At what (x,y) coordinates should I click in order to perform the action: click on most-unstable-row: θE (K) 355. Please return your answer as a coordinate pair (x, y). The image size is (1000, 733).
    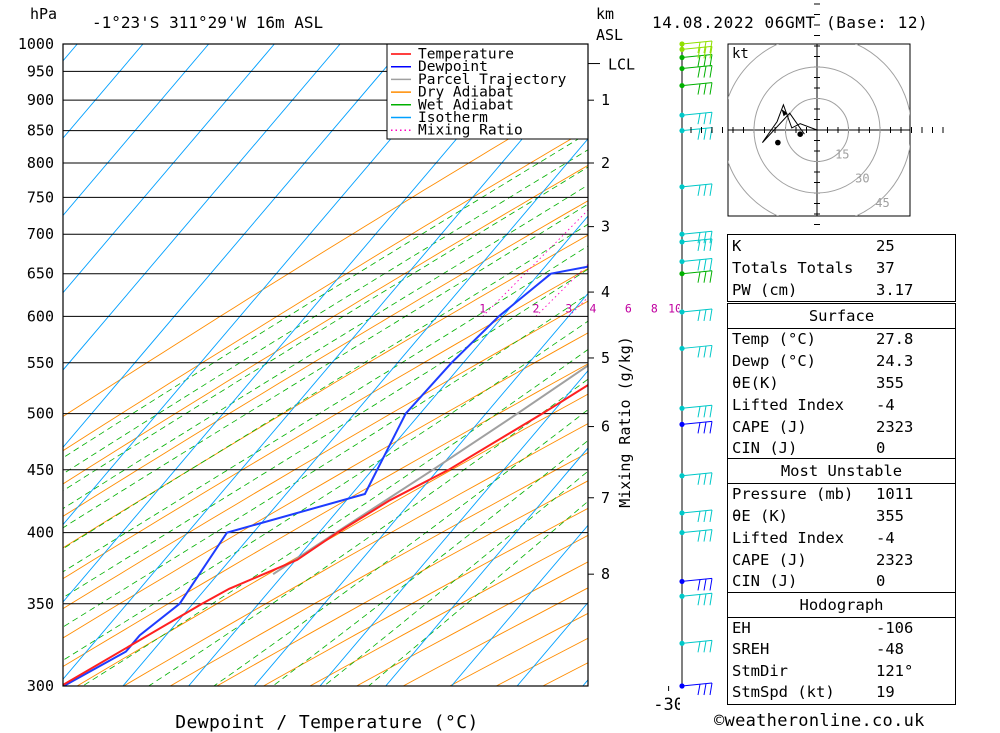
    Looking at the image, I should click on (818, 516).